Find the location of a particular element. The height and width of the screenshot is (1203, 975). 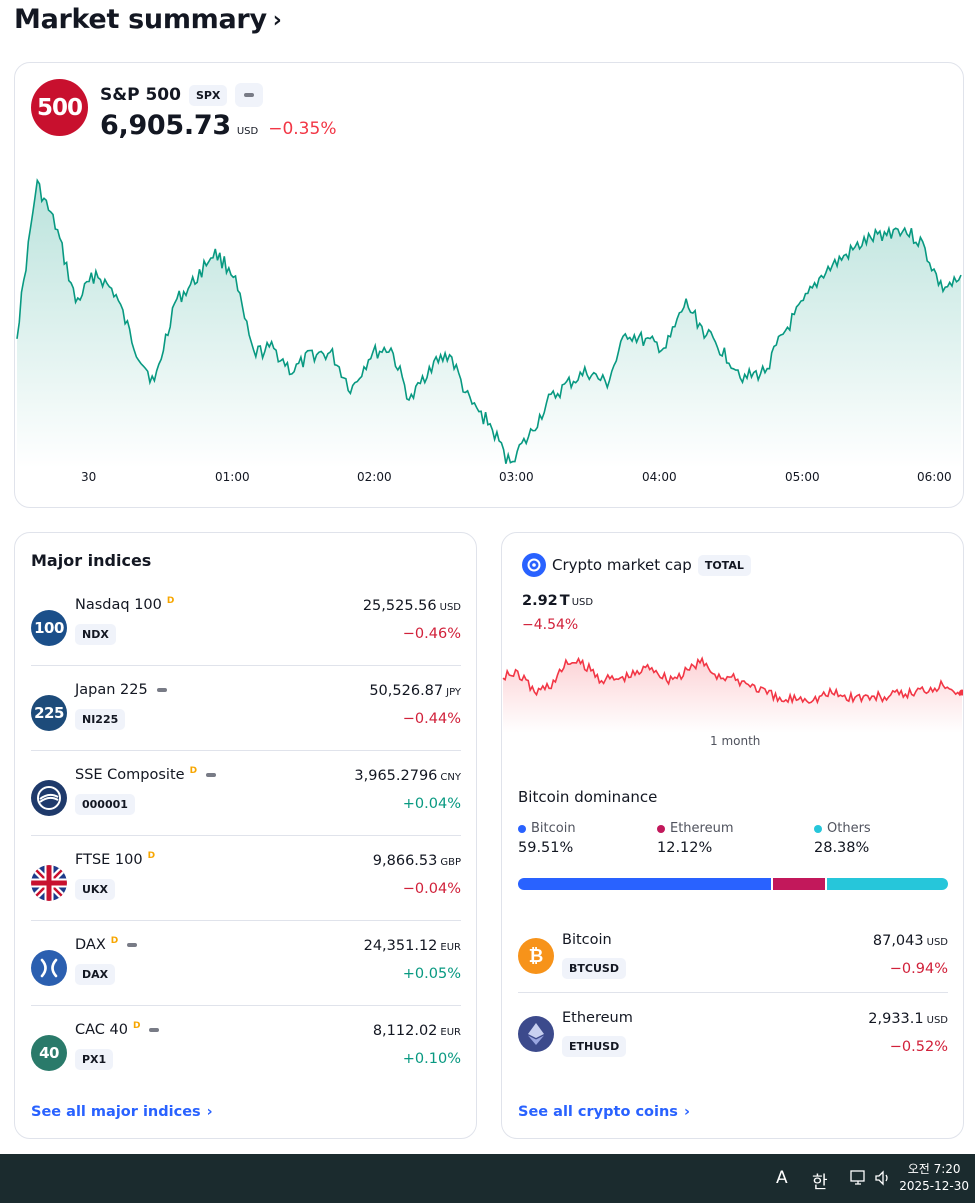

index-name-row: Japan 225 is located at coordinates (121, 690).